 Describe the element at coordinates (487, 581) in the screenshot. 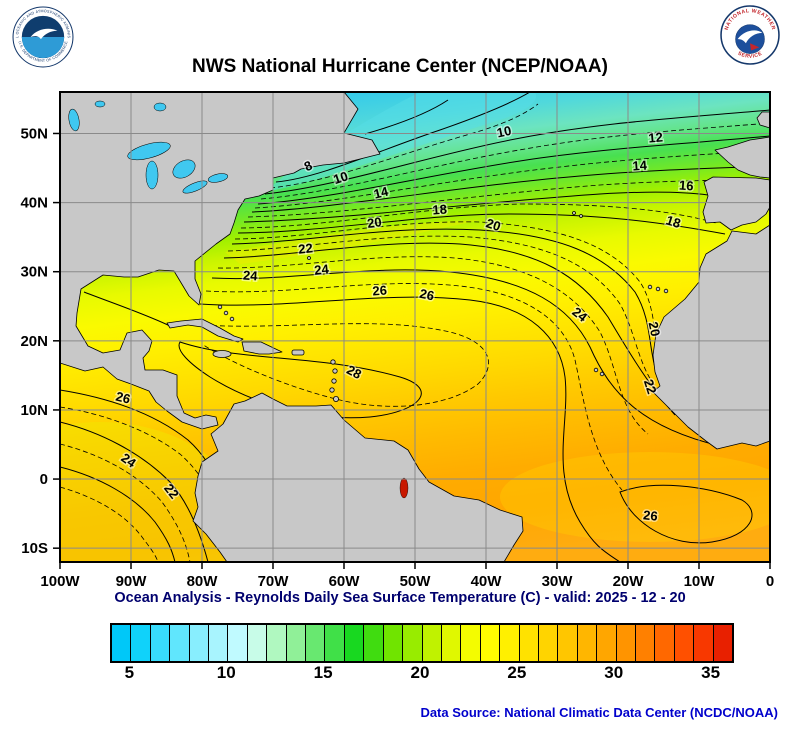

I see `lon-label: 40W` at that location.